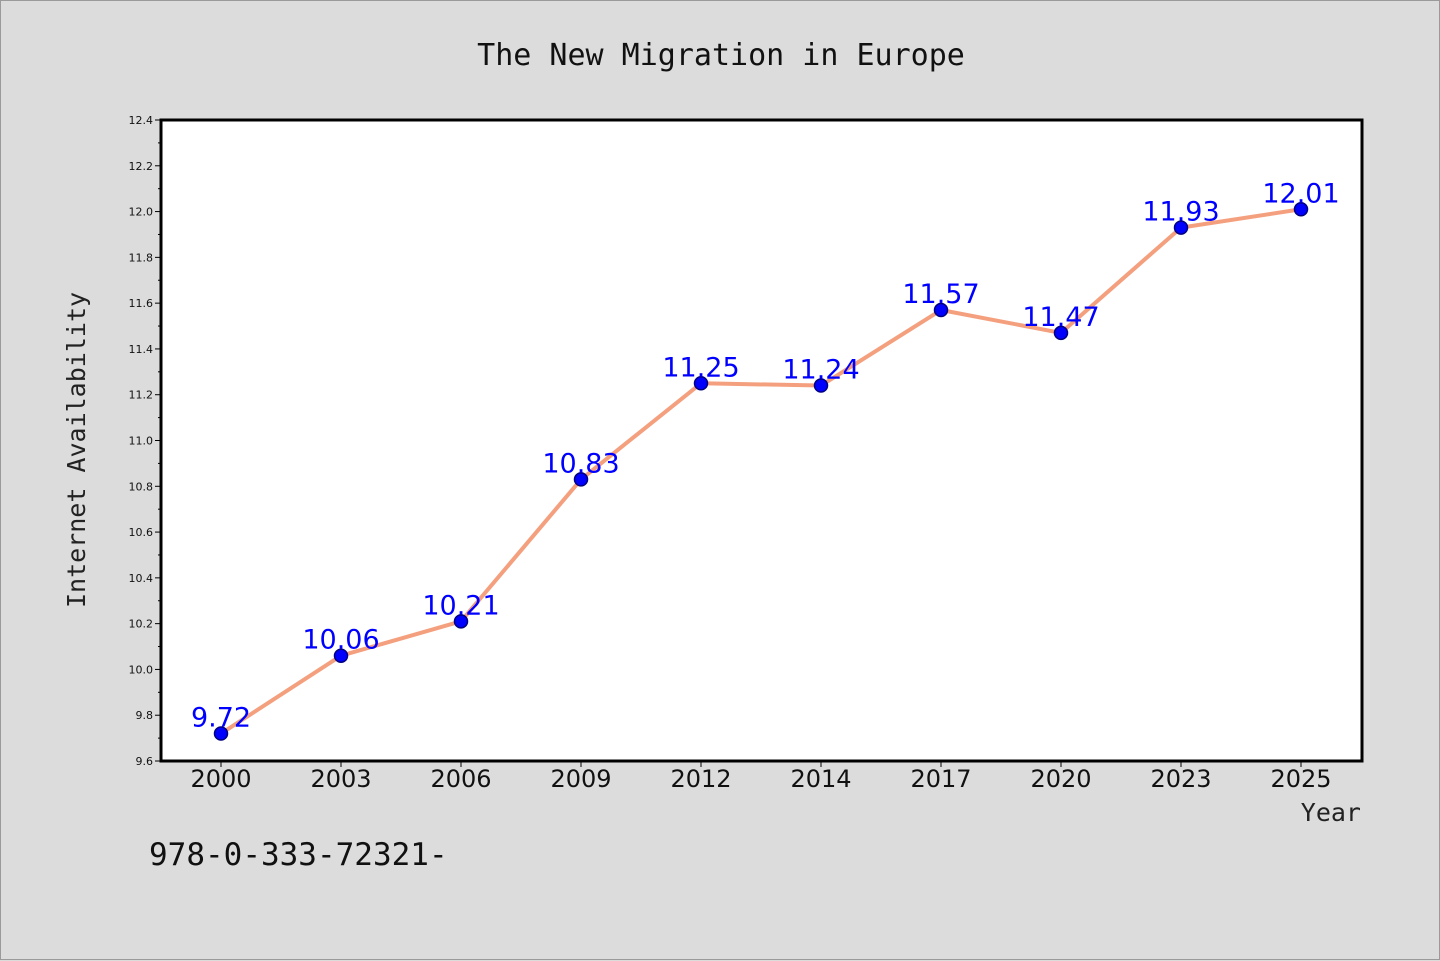 The height and width of the screenshot is (961, 1440). Describe the element at coordinates (1331, 812) in the screenshot. I see `x-axis-label: Year` at that location.